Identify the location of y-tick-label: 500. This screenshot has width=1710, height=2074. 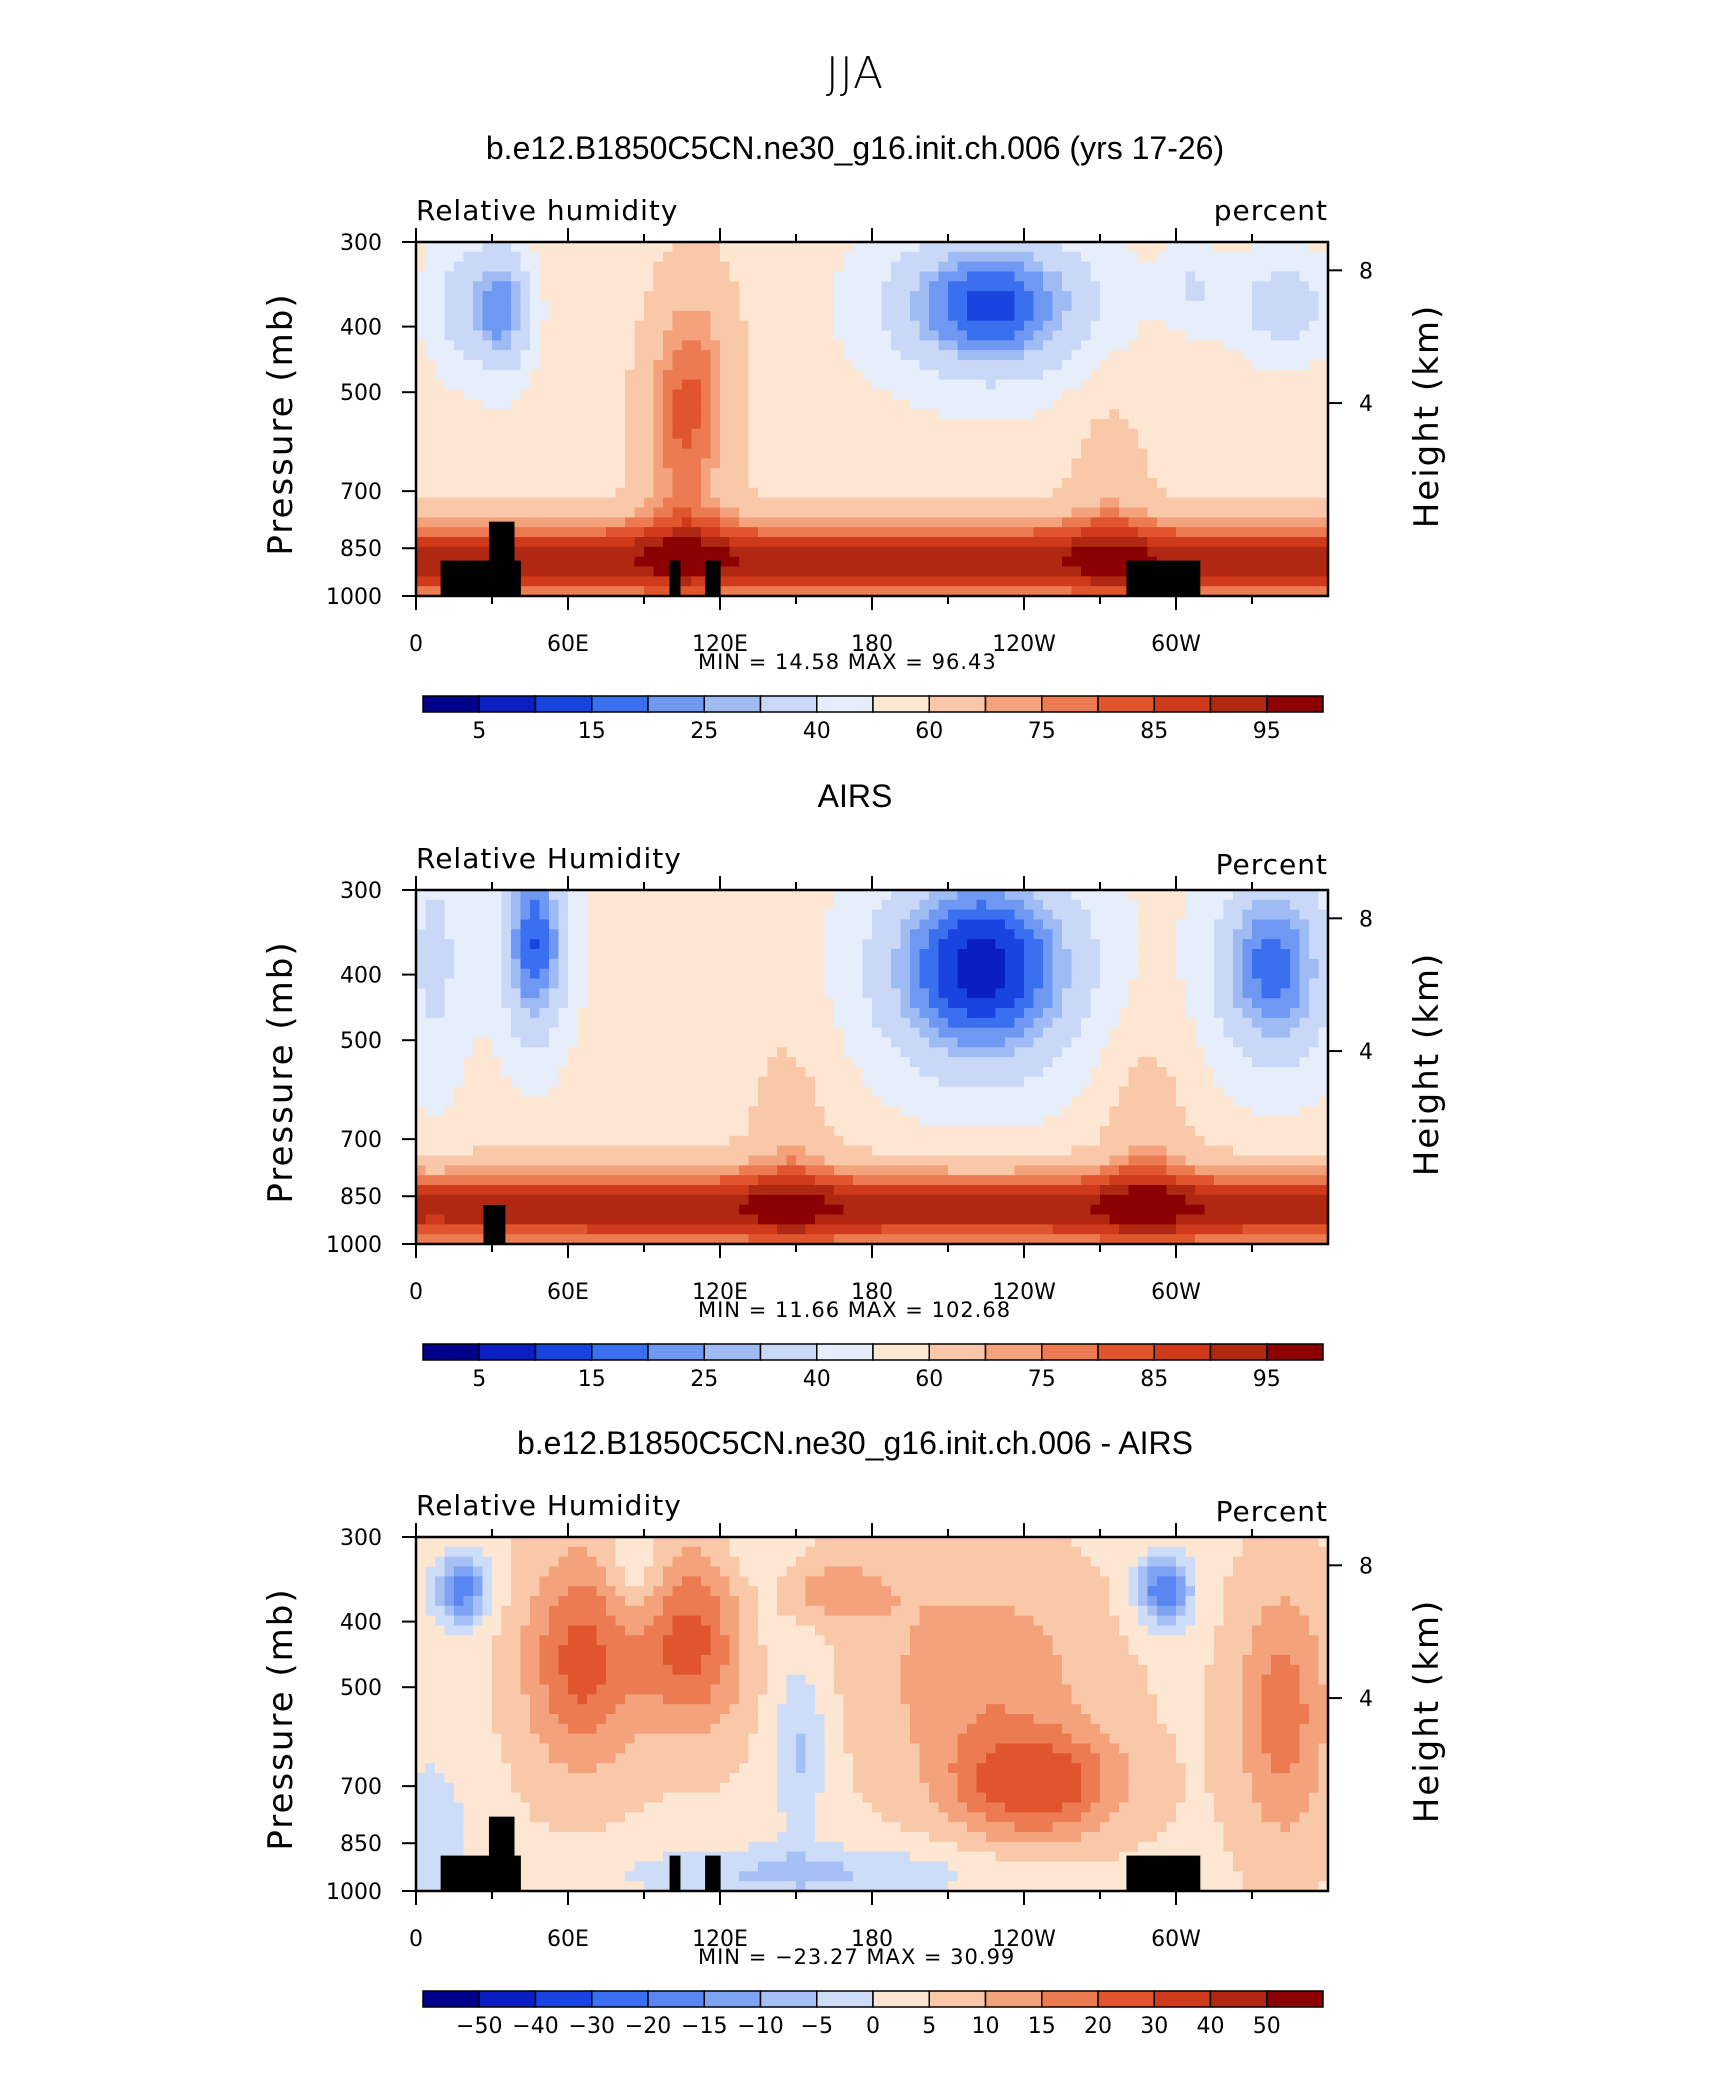
(361, 393).